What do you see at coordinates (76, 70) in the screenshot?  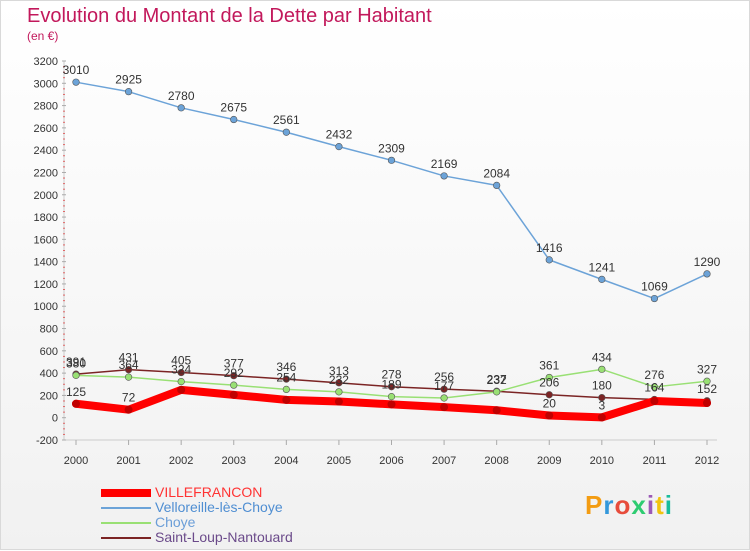 I see `data-label: 3010` at bounding box center [76, 70].